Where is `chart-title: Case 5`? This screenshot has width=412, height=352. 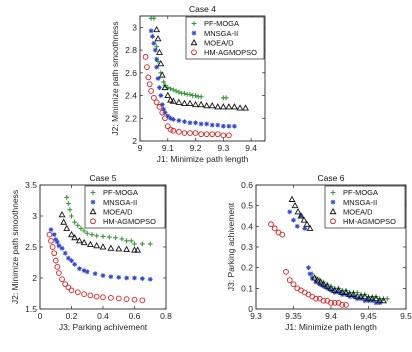
chart-title: Case 5 is located at coordinates (103, 178).